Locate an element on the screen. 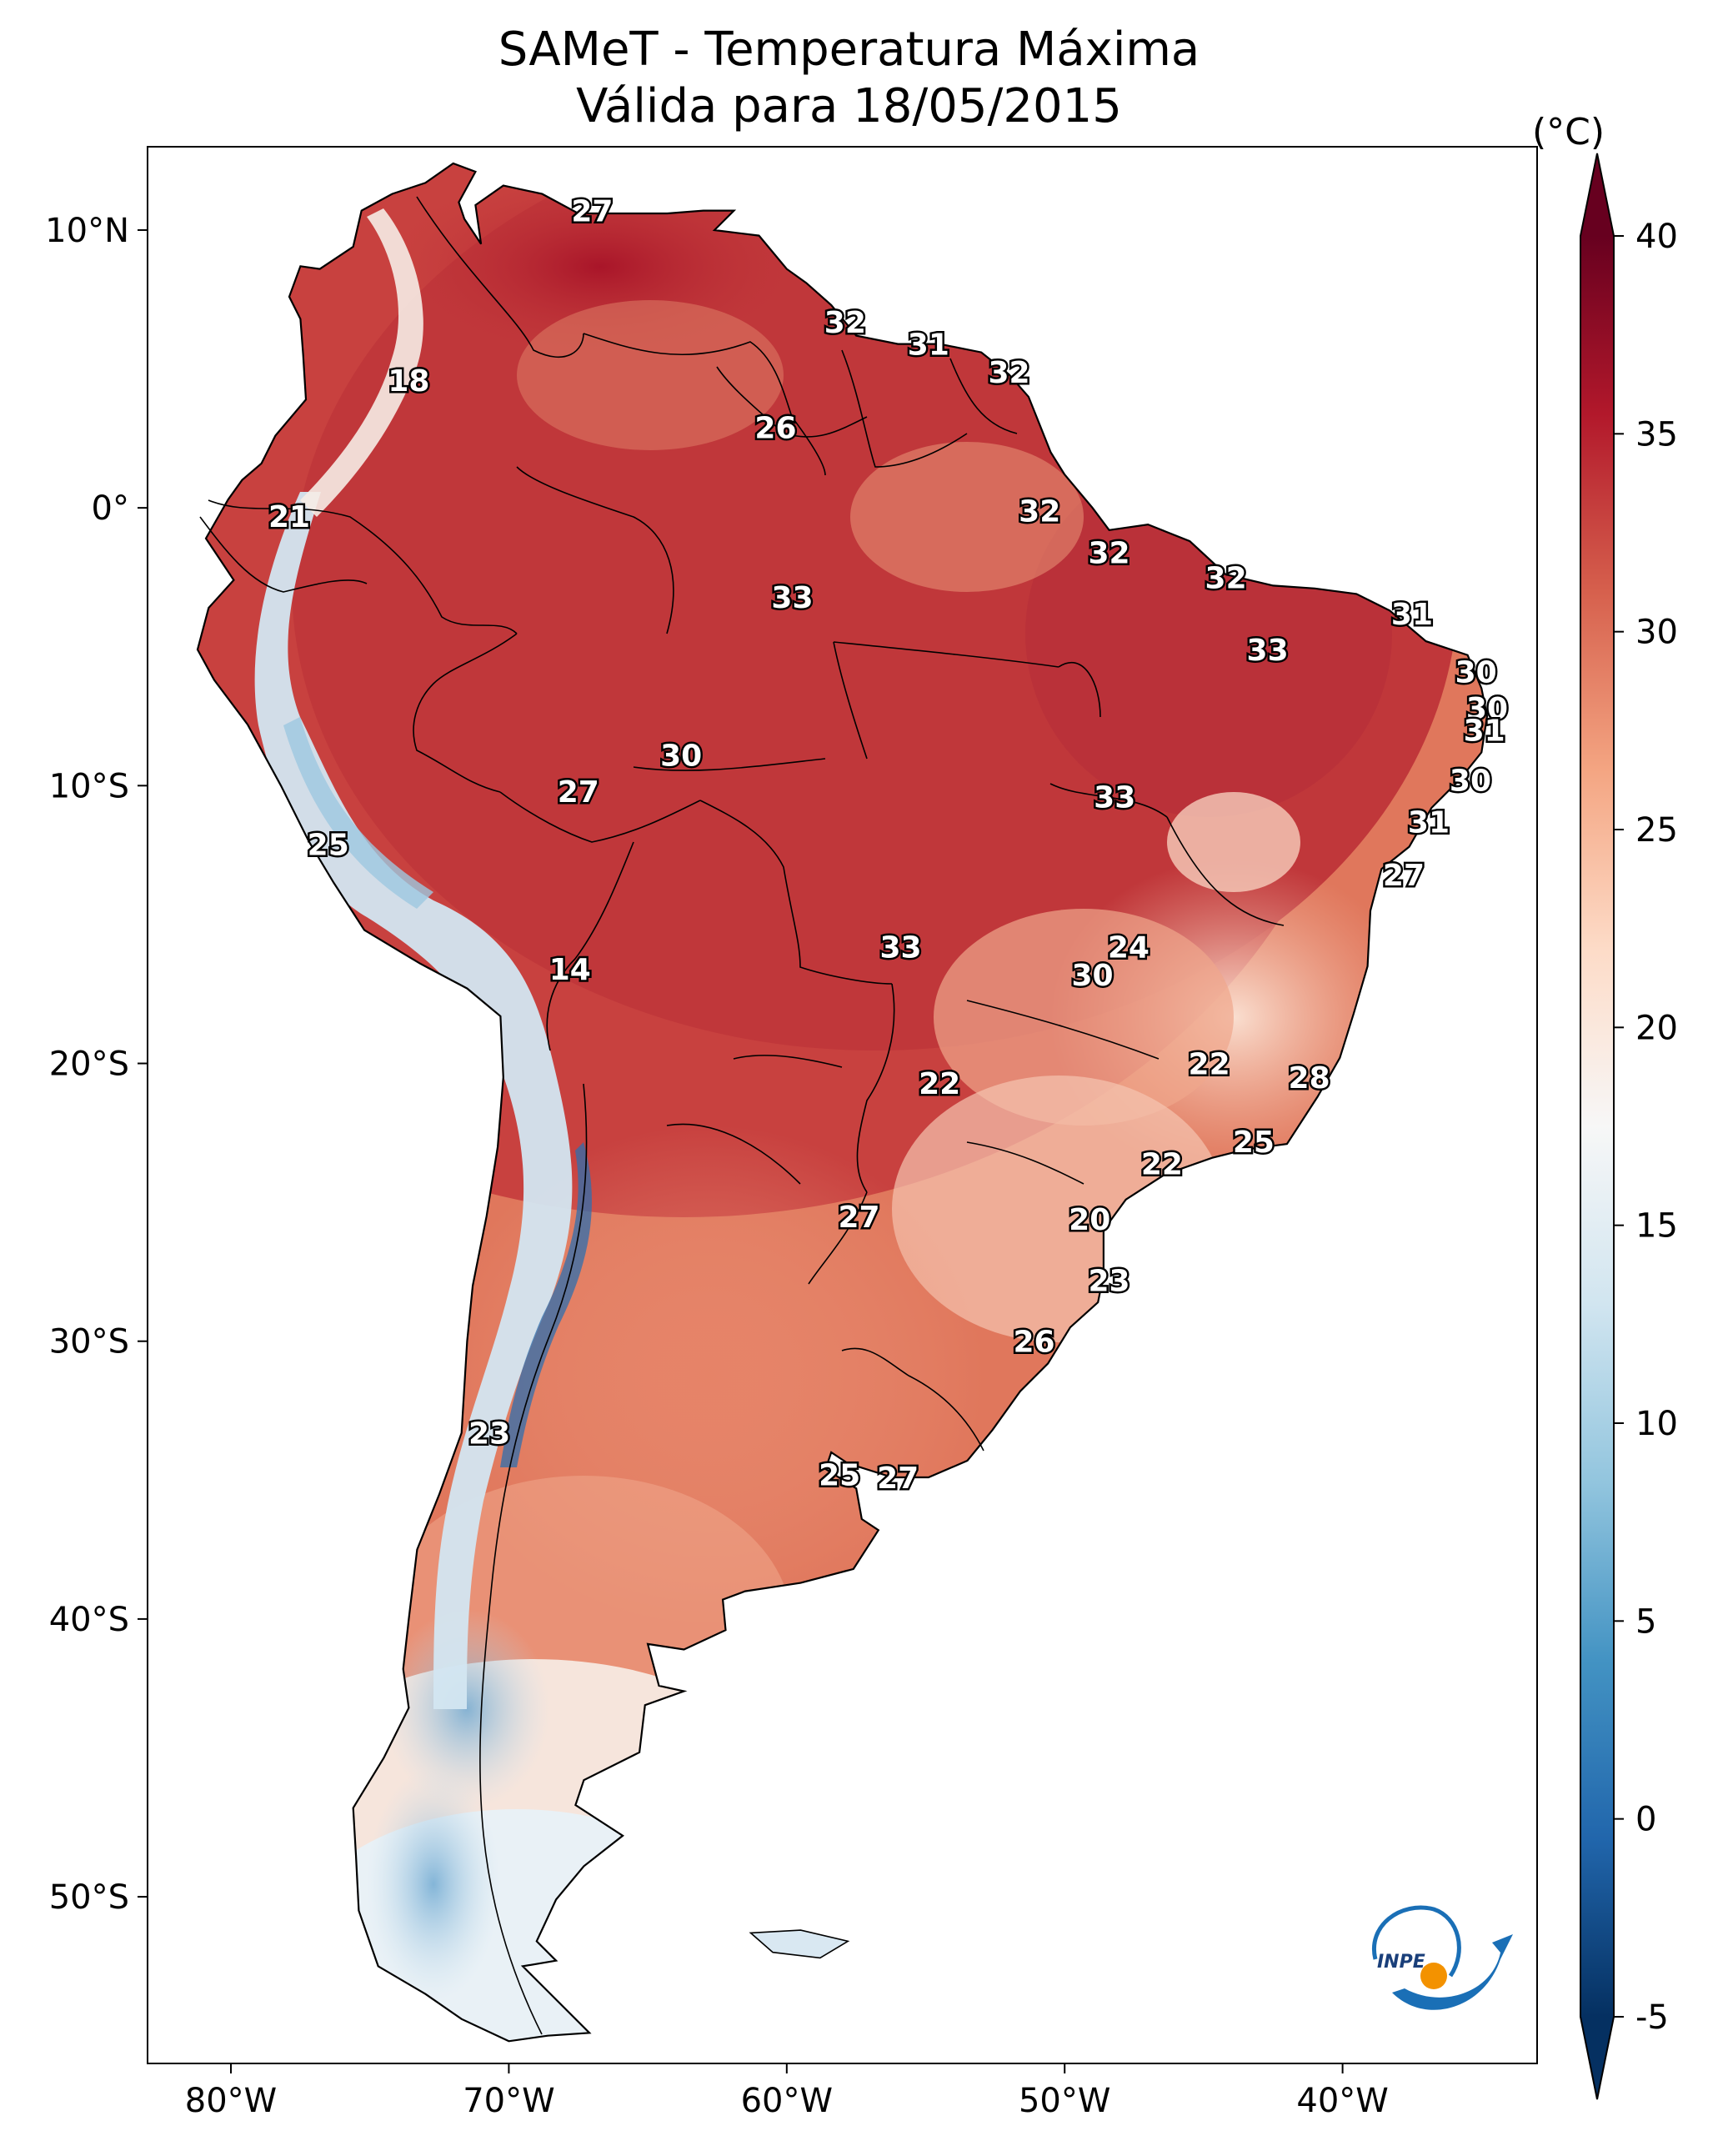 This screenshot has width=1723, height=2156. border-french-guiana is located at coordinates (984, 396).